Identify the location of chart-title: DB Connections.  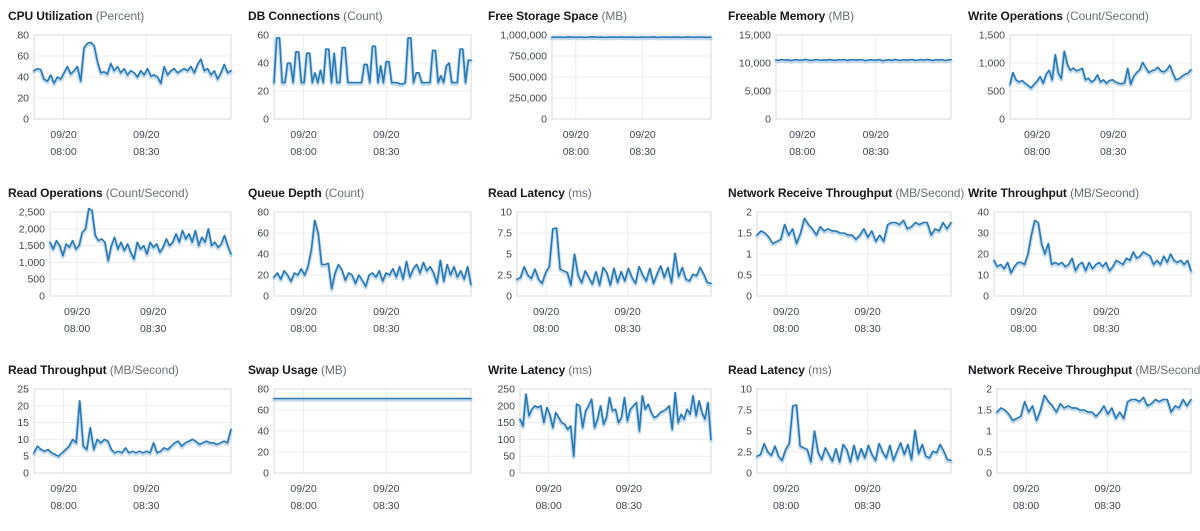
(294, 16).